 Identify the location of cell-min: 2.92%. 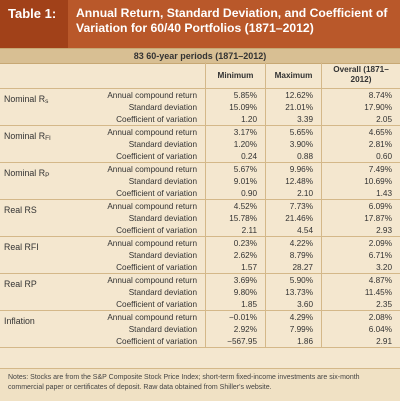
(235, 329).